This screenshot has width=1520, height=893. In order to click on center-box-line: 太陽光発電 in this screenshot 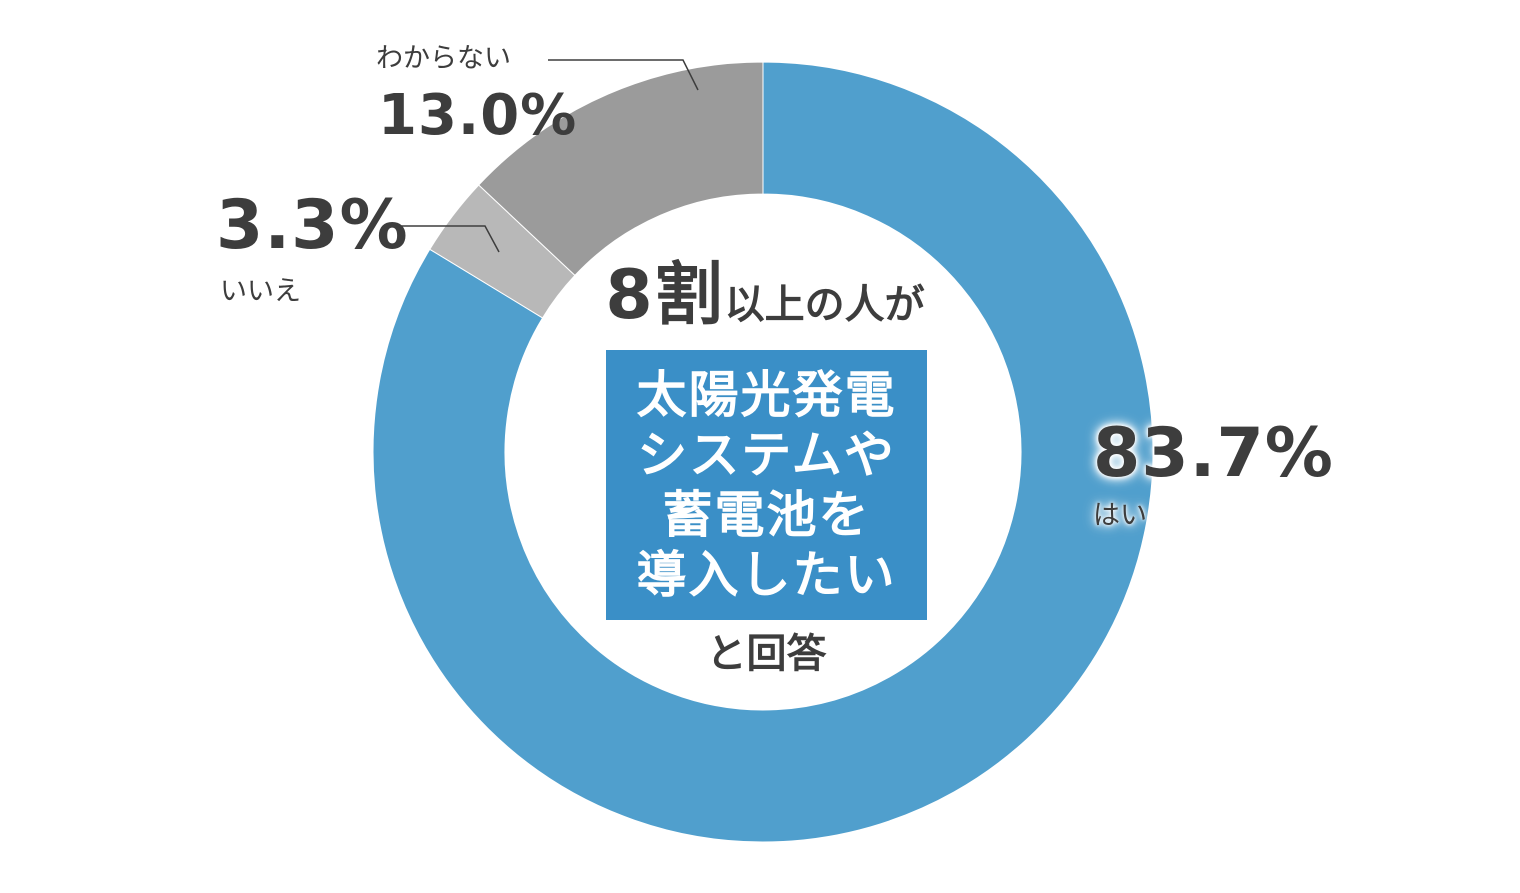, I will do `click(766, 395)`.